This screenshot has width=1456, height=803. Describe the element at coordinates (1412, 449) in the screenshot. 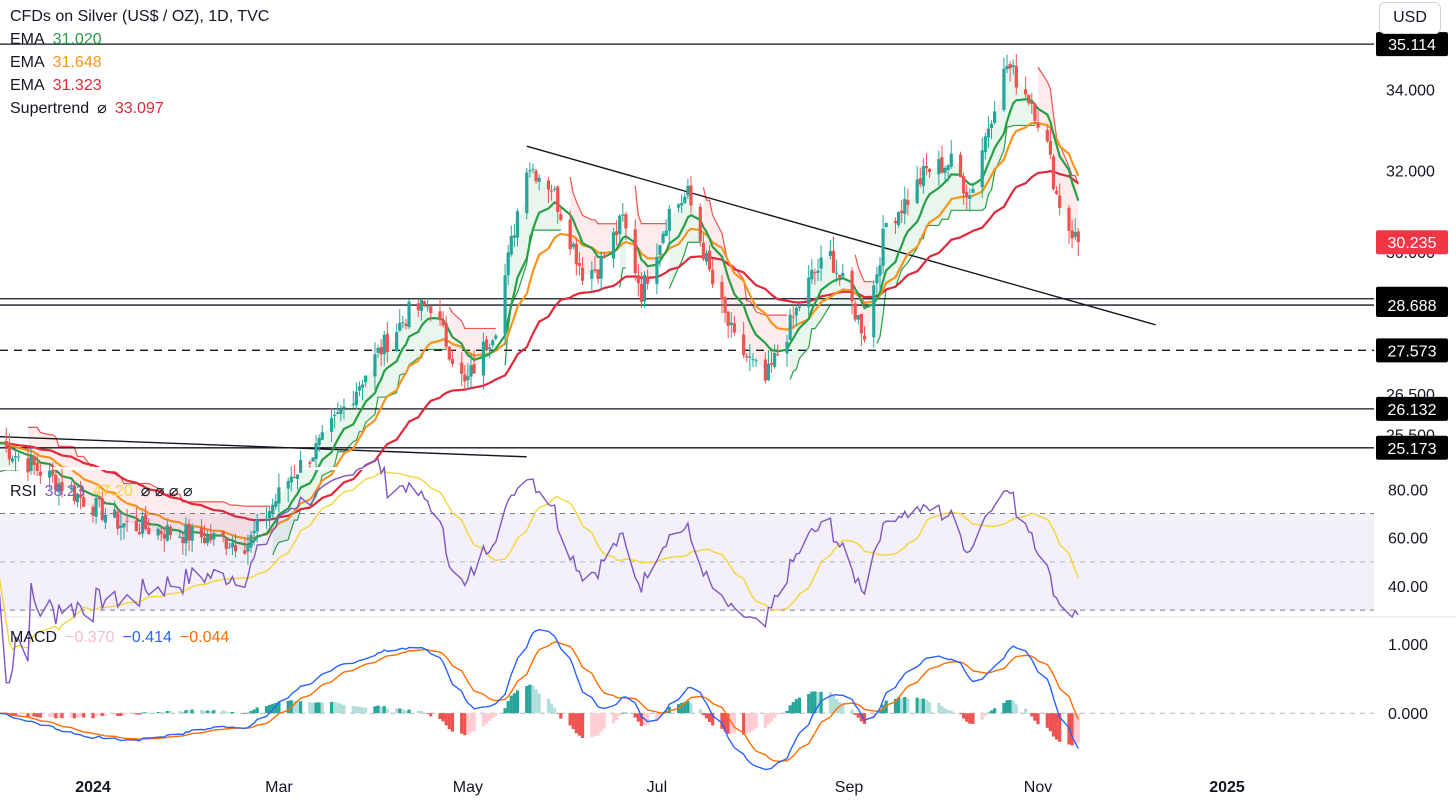

I see `level-price-label: 25.173` at that location.